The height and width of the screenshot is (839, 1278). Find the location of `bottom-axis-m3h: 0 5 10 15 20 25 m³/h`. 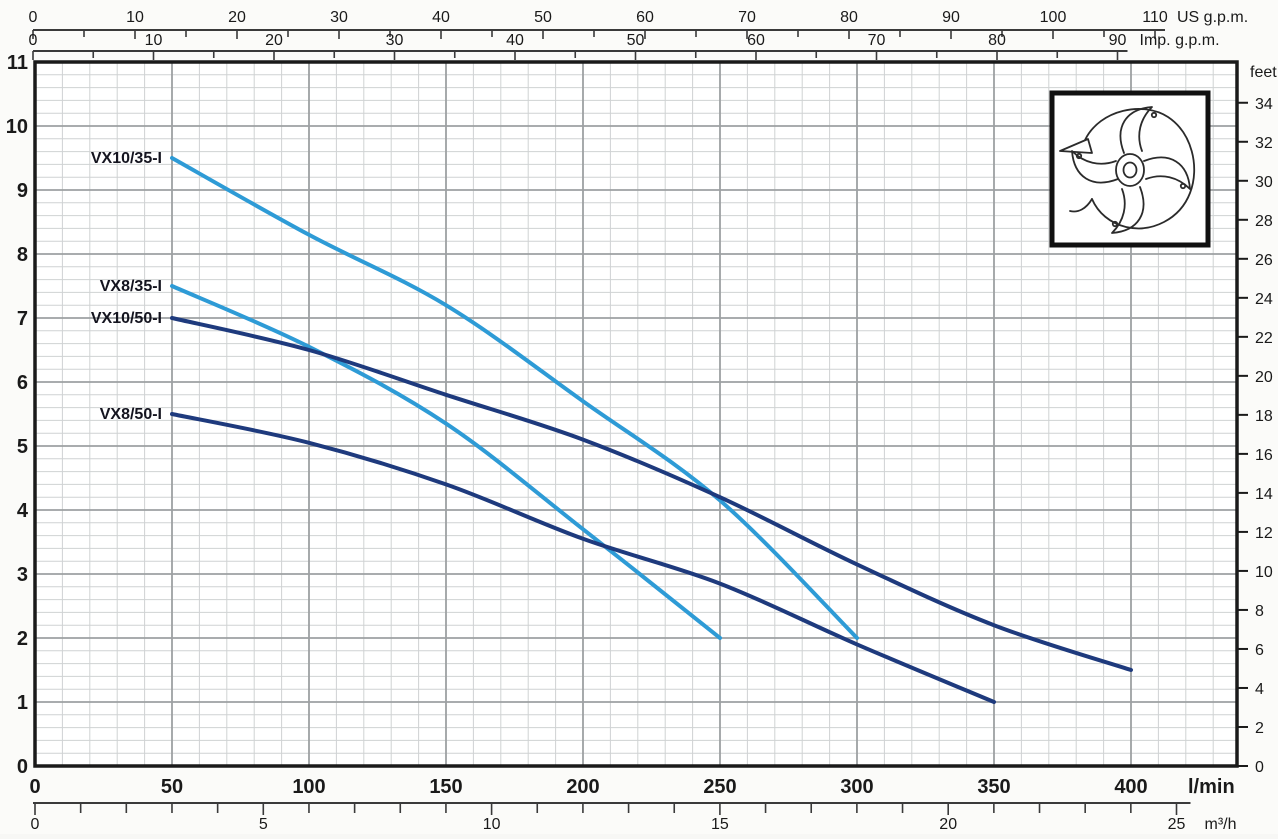

bottom-axis-m3h: 0 5 10 15 20 25 m³/h is located at coordinates (634, 817).